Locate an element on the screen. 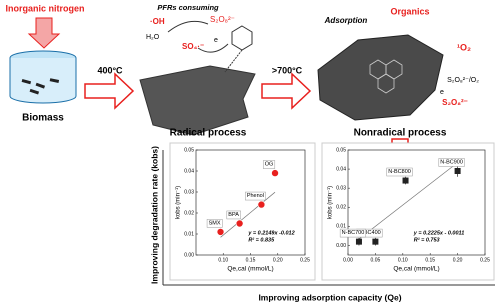 This screenshot has width=500, height=307. step-label: 400°C is located at coordinates (110, 70).